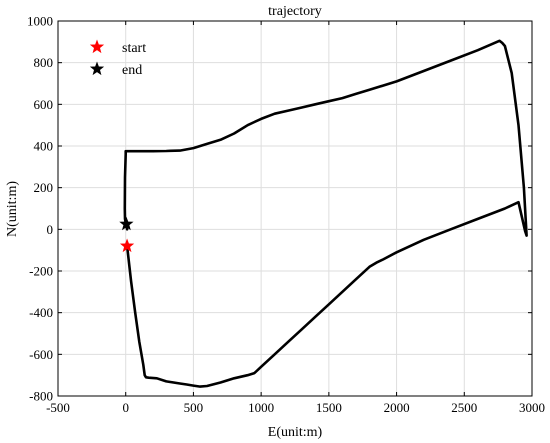  What do you see at coordinates (132, 70) in the screenshot?
I see `legend-end-label: end` at bounding box center [132, 70].